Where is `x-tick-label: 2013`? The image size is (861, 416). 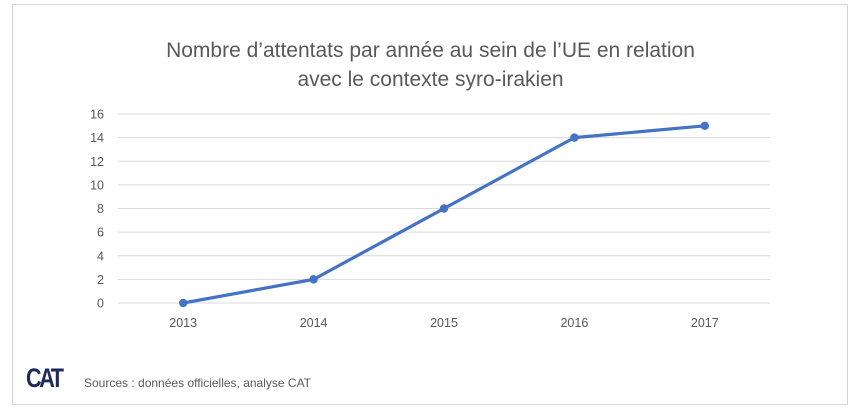
x-tick-label: 2013 is located at coordinates (183, 323).